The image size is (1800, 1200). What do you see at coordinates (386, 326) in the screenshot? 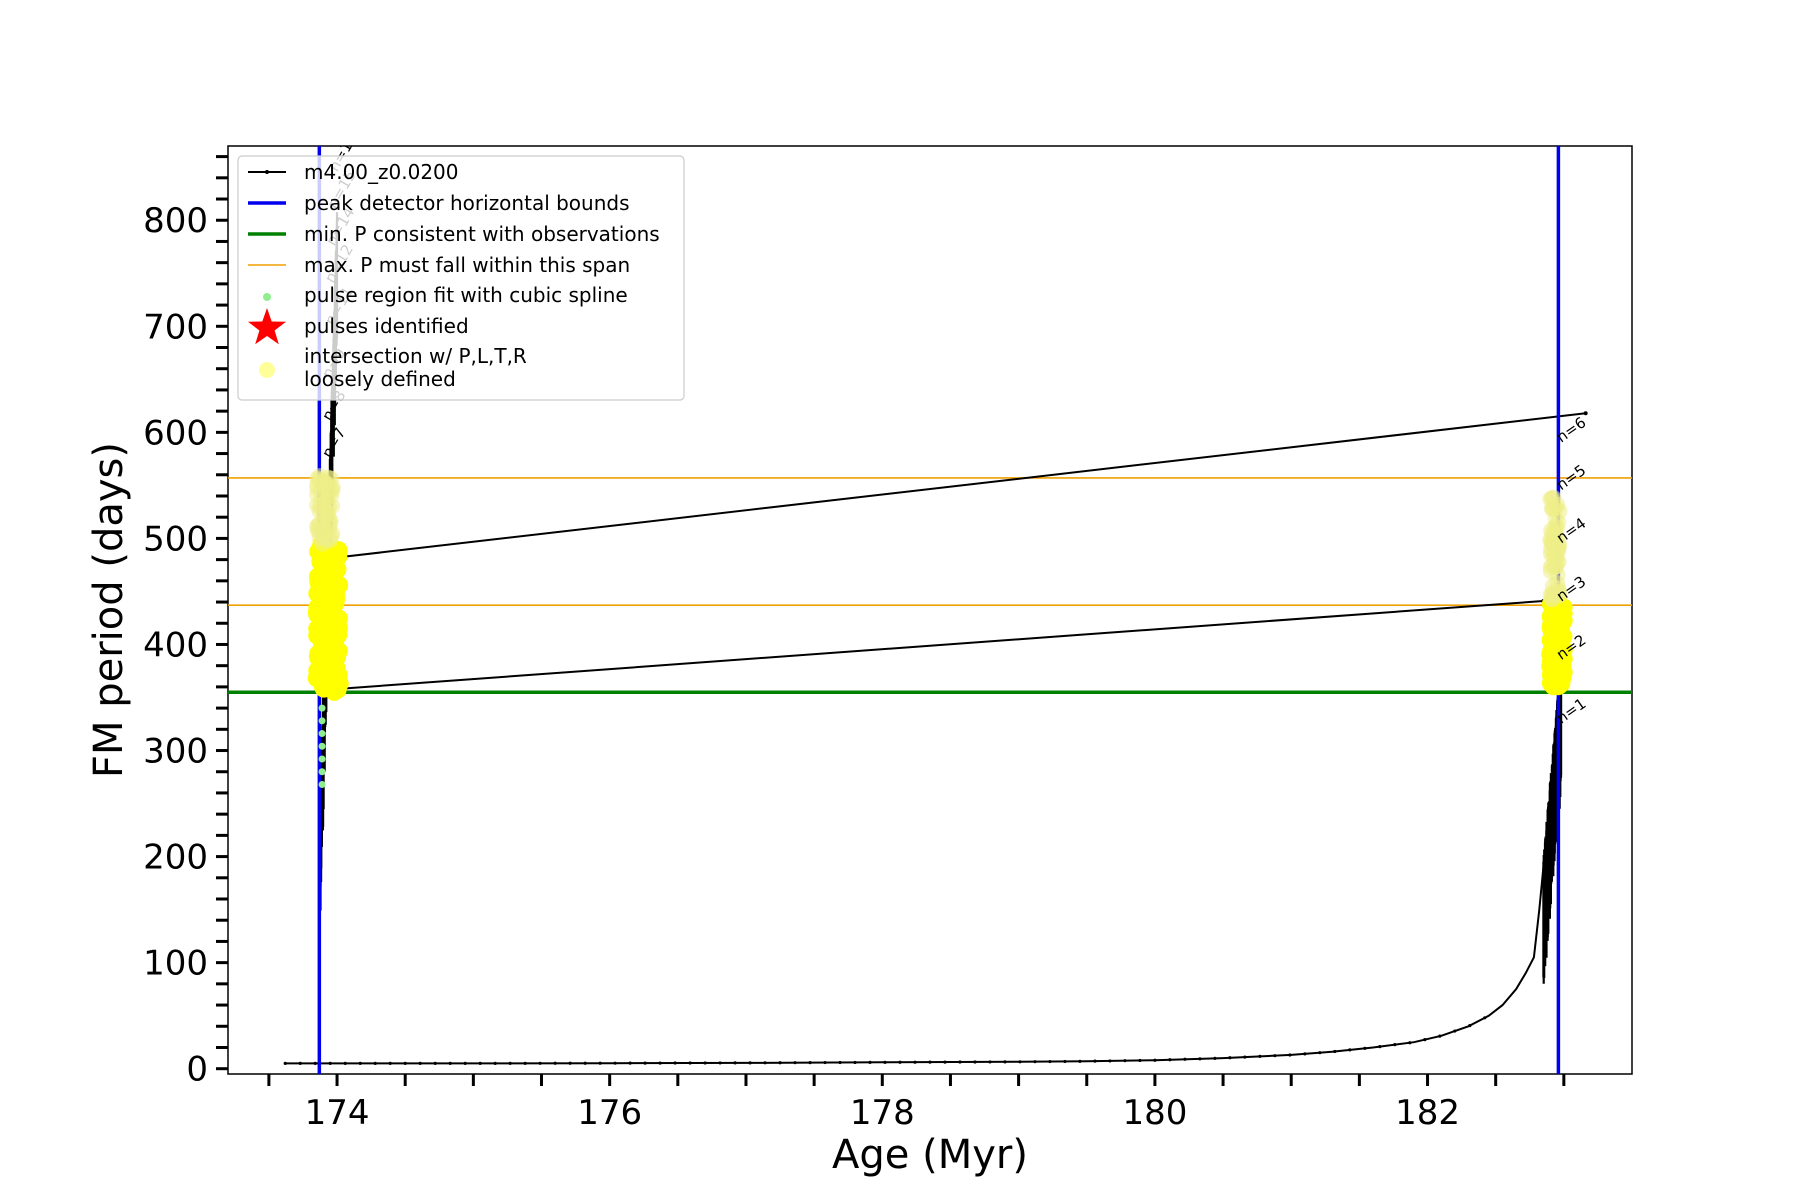
I see `legend-label-5: pulses identified` at bounding box center [386, 326].